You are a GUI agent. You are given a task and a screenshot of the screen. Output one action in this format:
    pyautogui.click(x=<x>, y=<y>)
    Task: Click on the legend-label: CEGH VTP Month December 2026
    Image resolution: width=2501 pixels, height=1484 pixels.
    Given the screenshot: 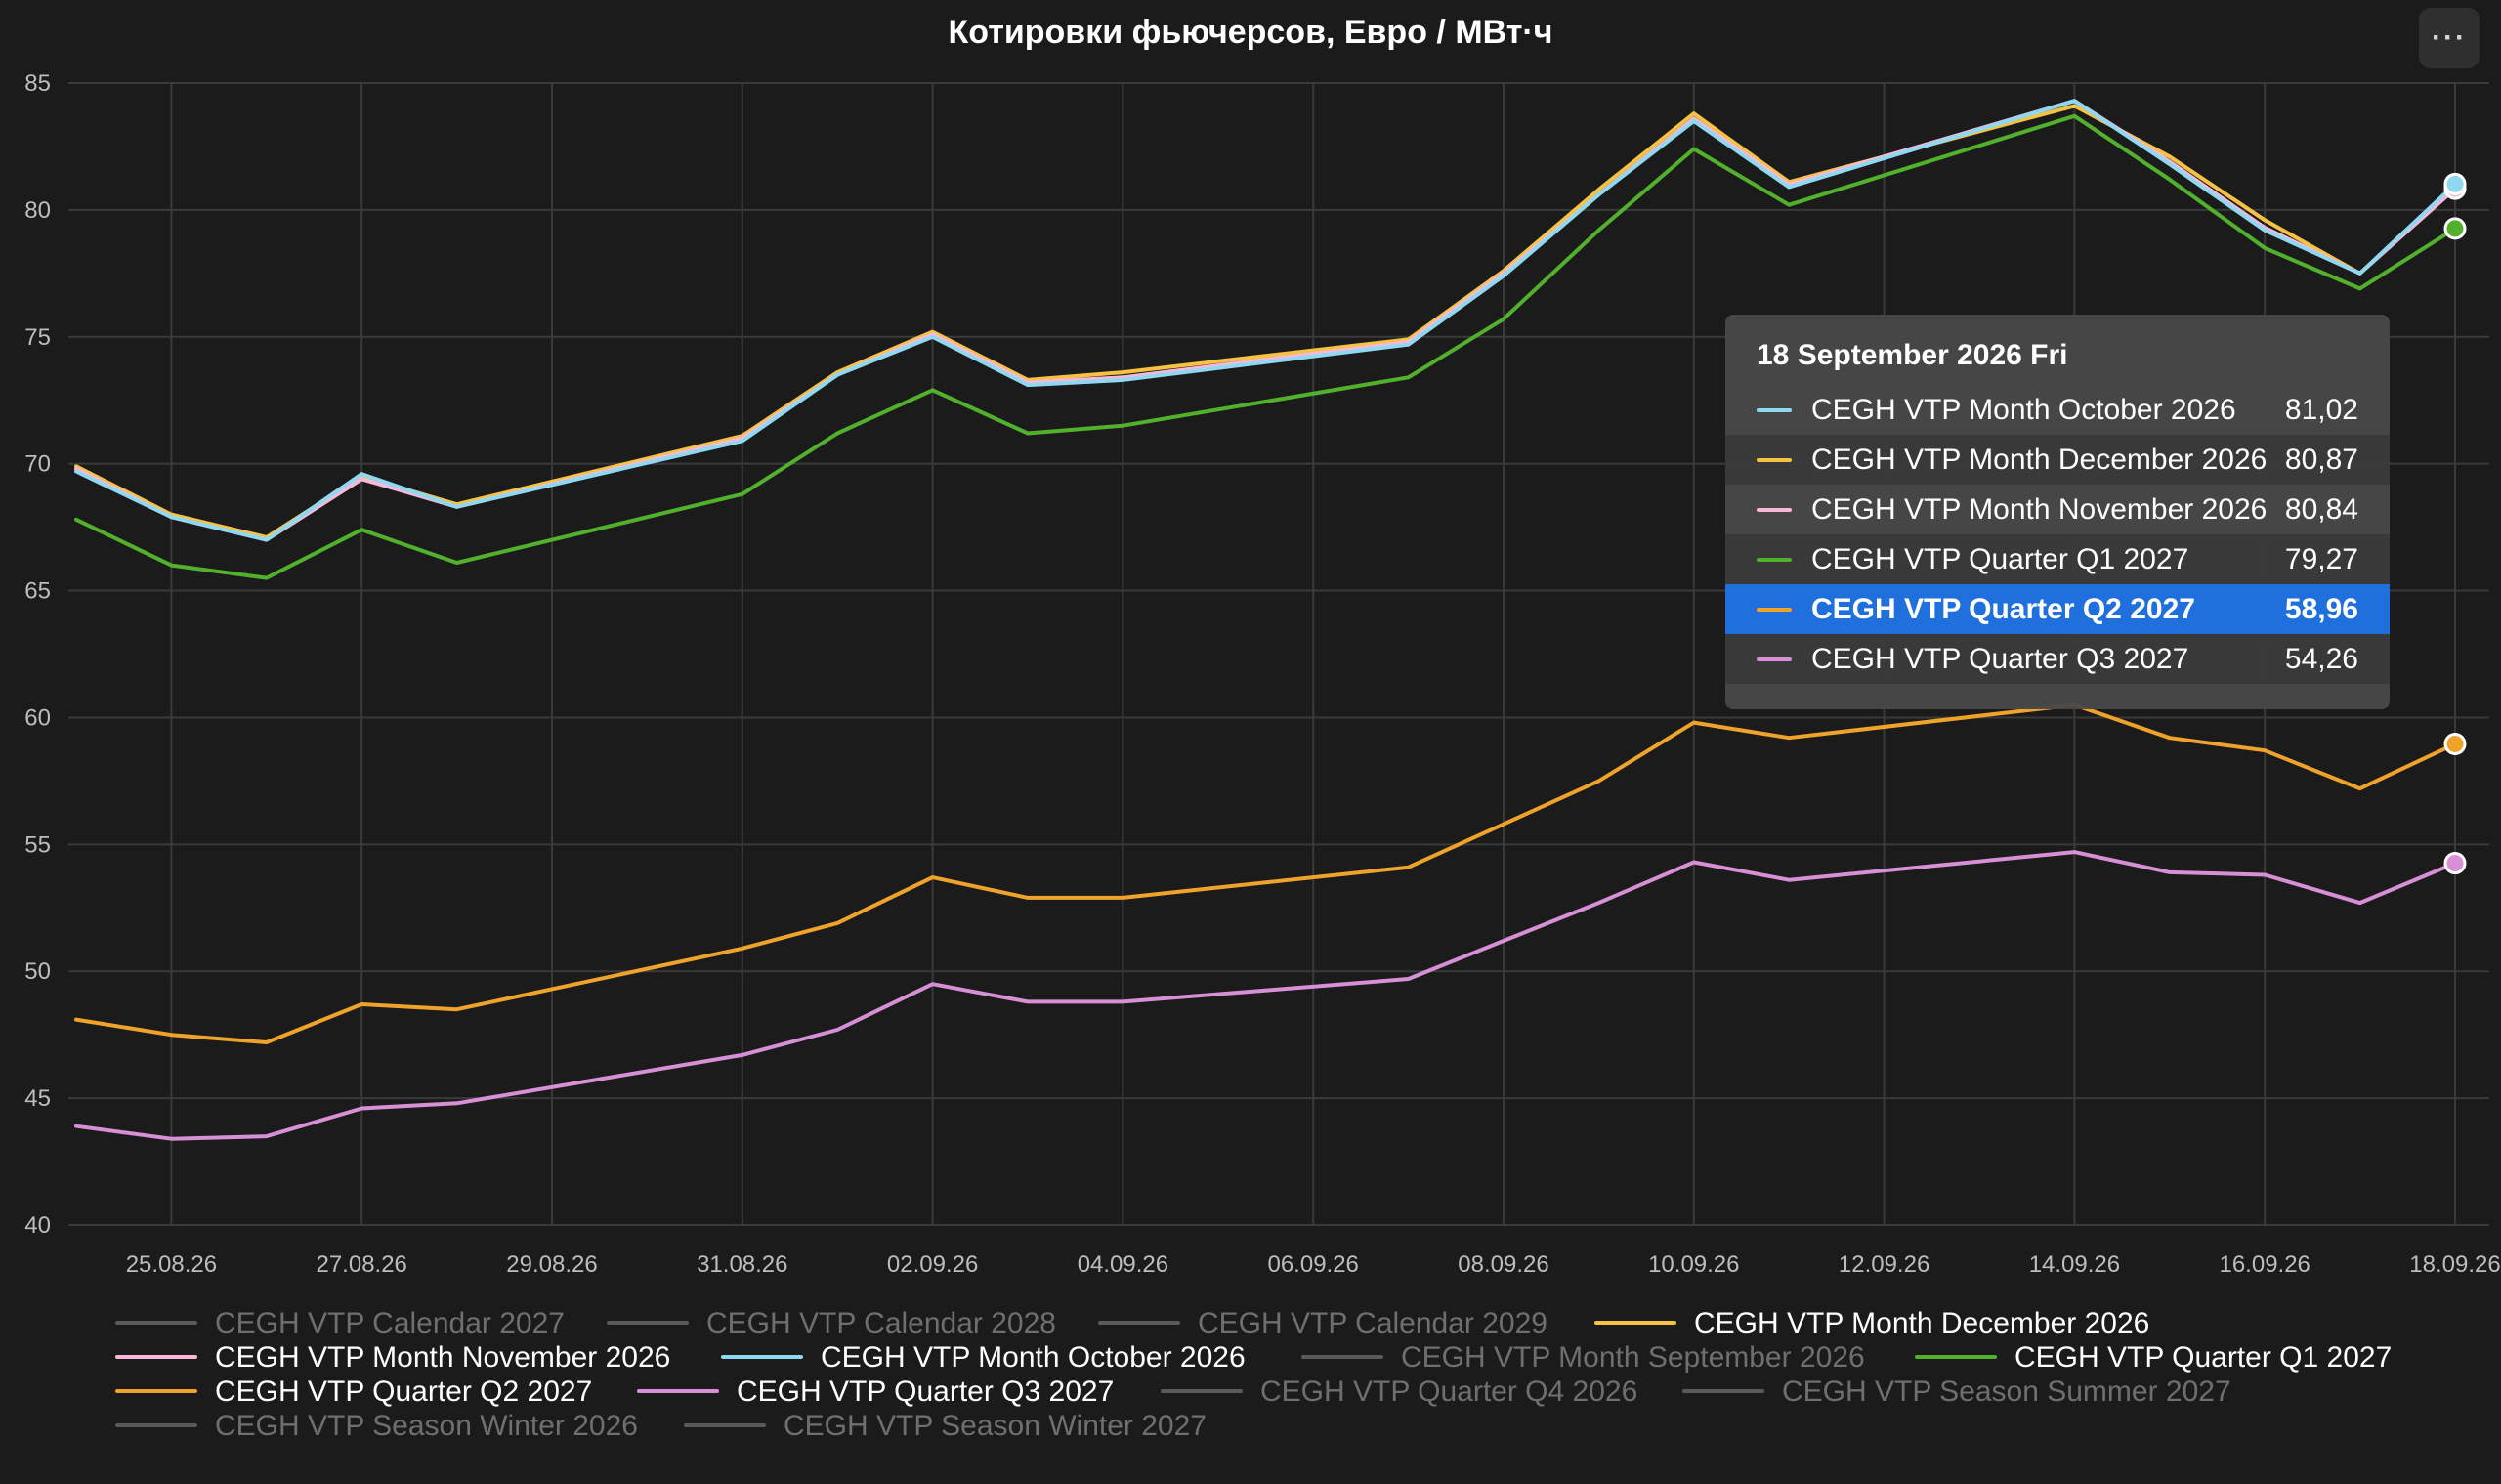 What is the action you would take?
    pyautogui.click(x=1922, y=1323)
    